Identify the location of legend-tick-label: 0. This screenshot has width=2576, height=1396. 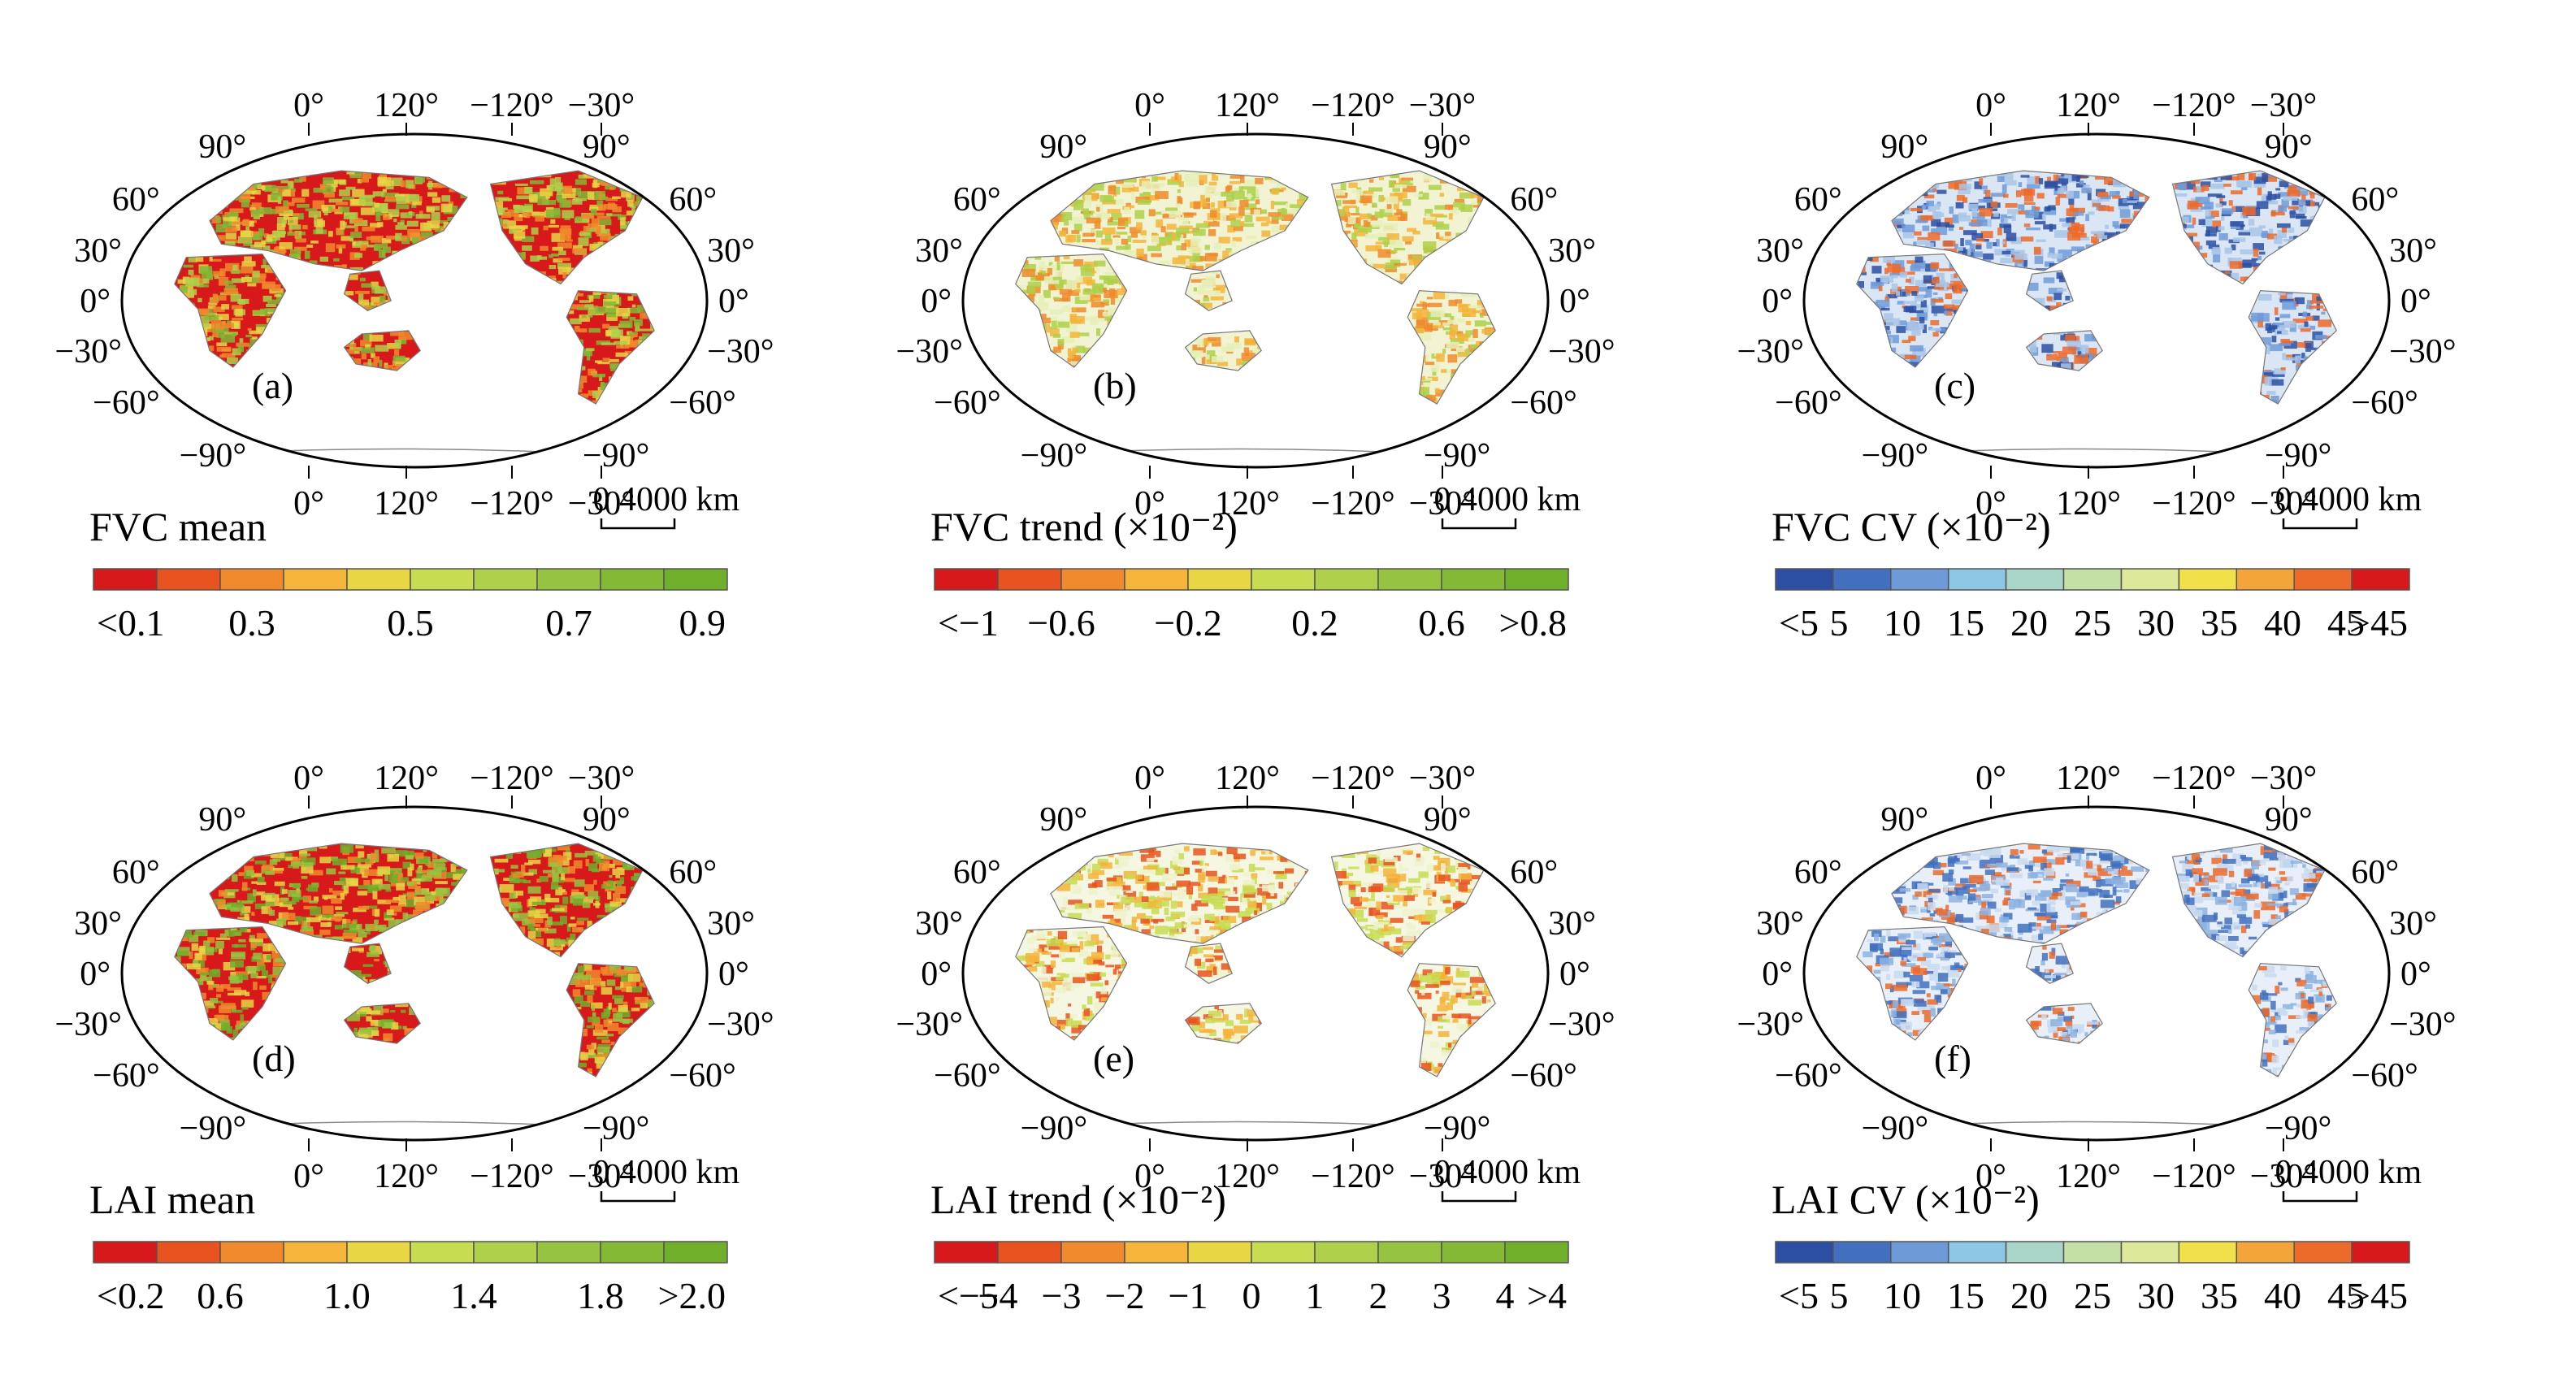
(1251, 1296).